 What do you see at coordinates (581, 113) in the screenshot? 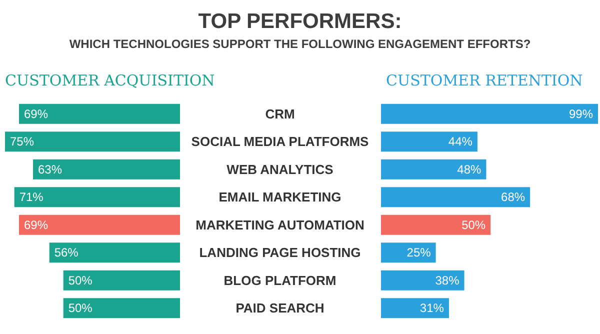
I see `data-label: 99%` at bounding box center [581, 113].